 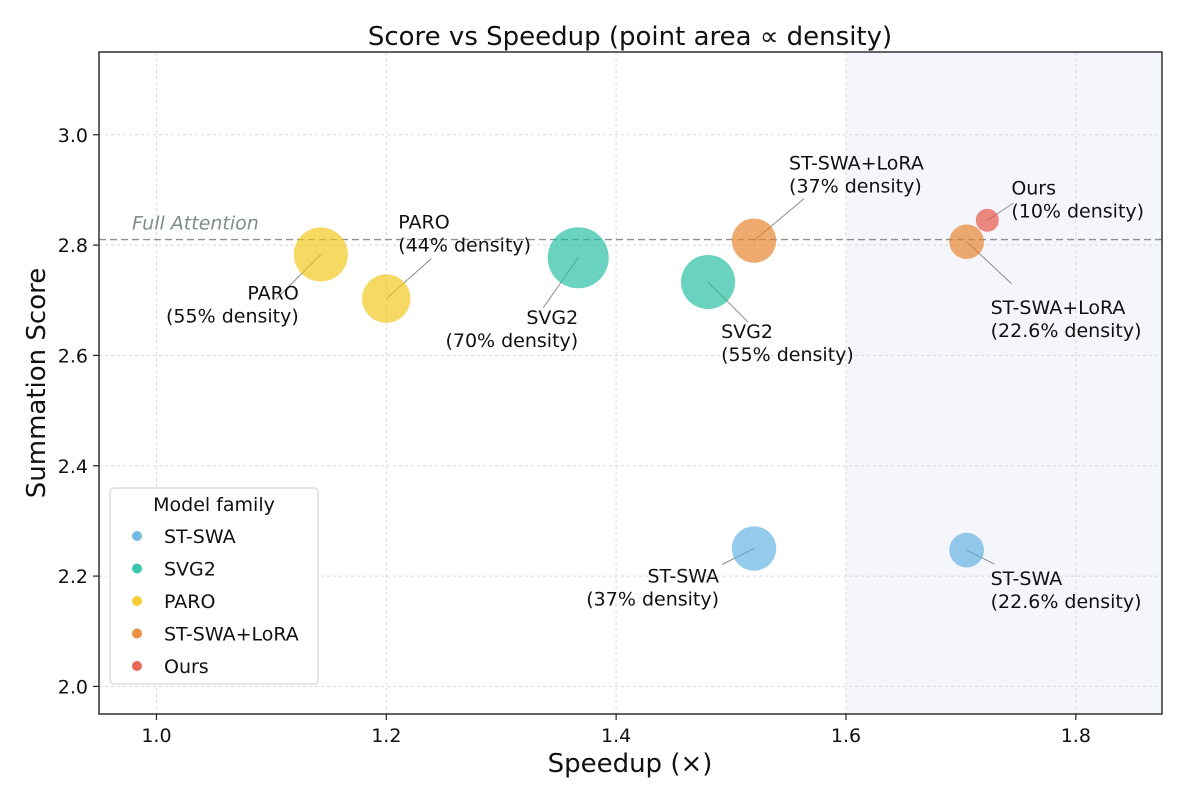 What do you see at coordinates (214, 505) in the screenshot?
I see `legend-title: Model family` at bounding box center [214, 505].